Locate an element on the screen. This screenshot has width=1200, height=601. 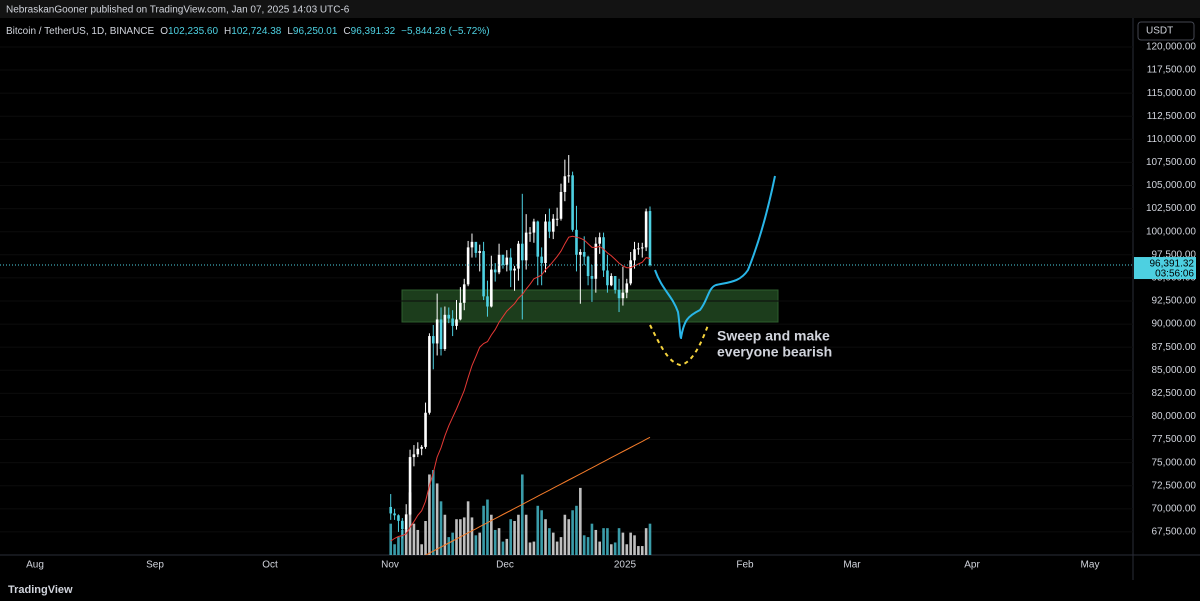
y-tick-label: 90,000.00 is located at coordinates (1174, 324).